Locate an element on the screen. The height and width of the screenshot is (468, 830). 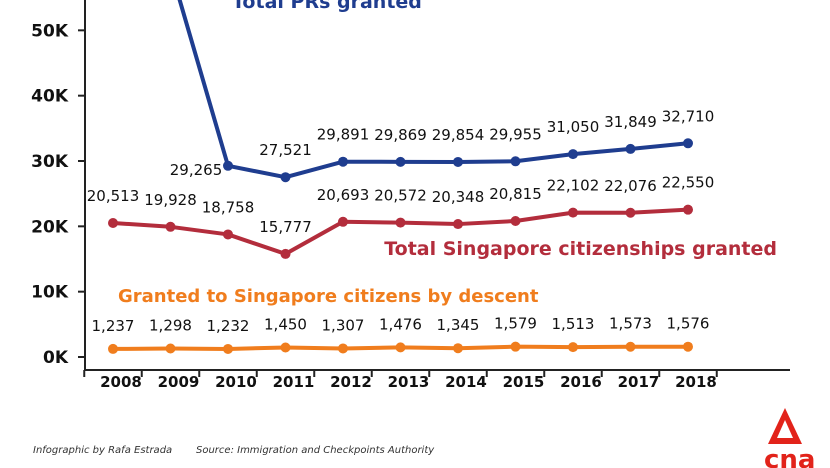
x-tick-label: 2008 is located at coordinates (121, 382).